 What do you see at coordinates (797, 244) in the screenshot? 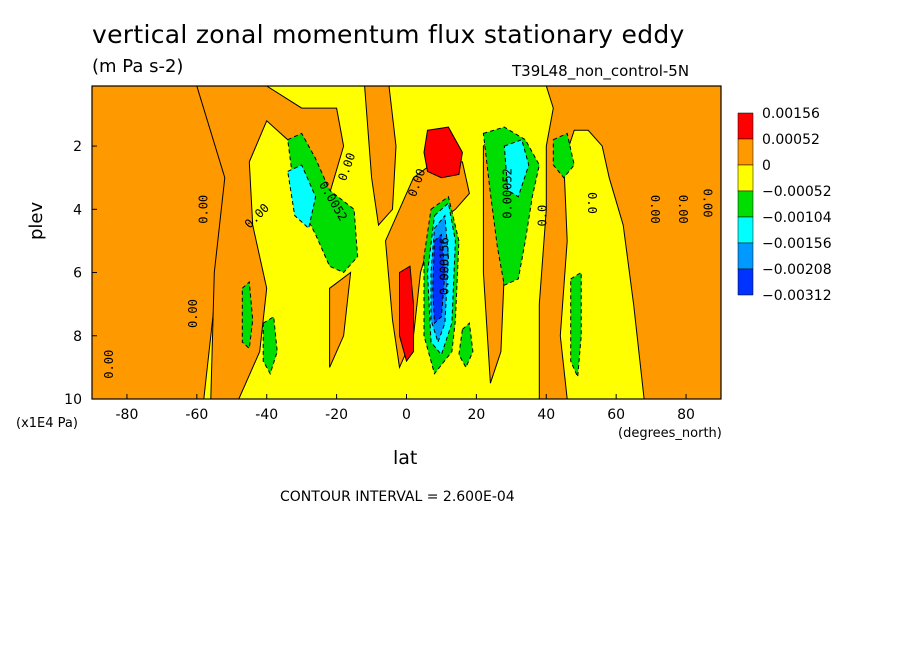
I see `legend-label: −0.00156` at bounding box center [797, 244].